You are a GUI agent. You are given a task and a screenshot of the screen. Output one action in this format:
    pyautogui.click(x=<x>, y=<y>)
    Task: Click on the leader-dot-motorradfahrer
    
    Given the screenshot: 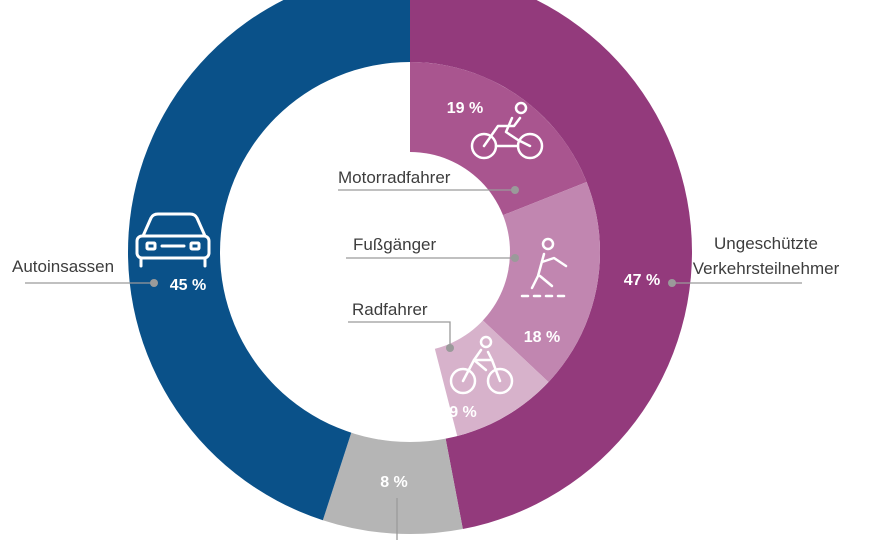 What is the action you would take?
    pyautogui.click(x=515, y=190)
    